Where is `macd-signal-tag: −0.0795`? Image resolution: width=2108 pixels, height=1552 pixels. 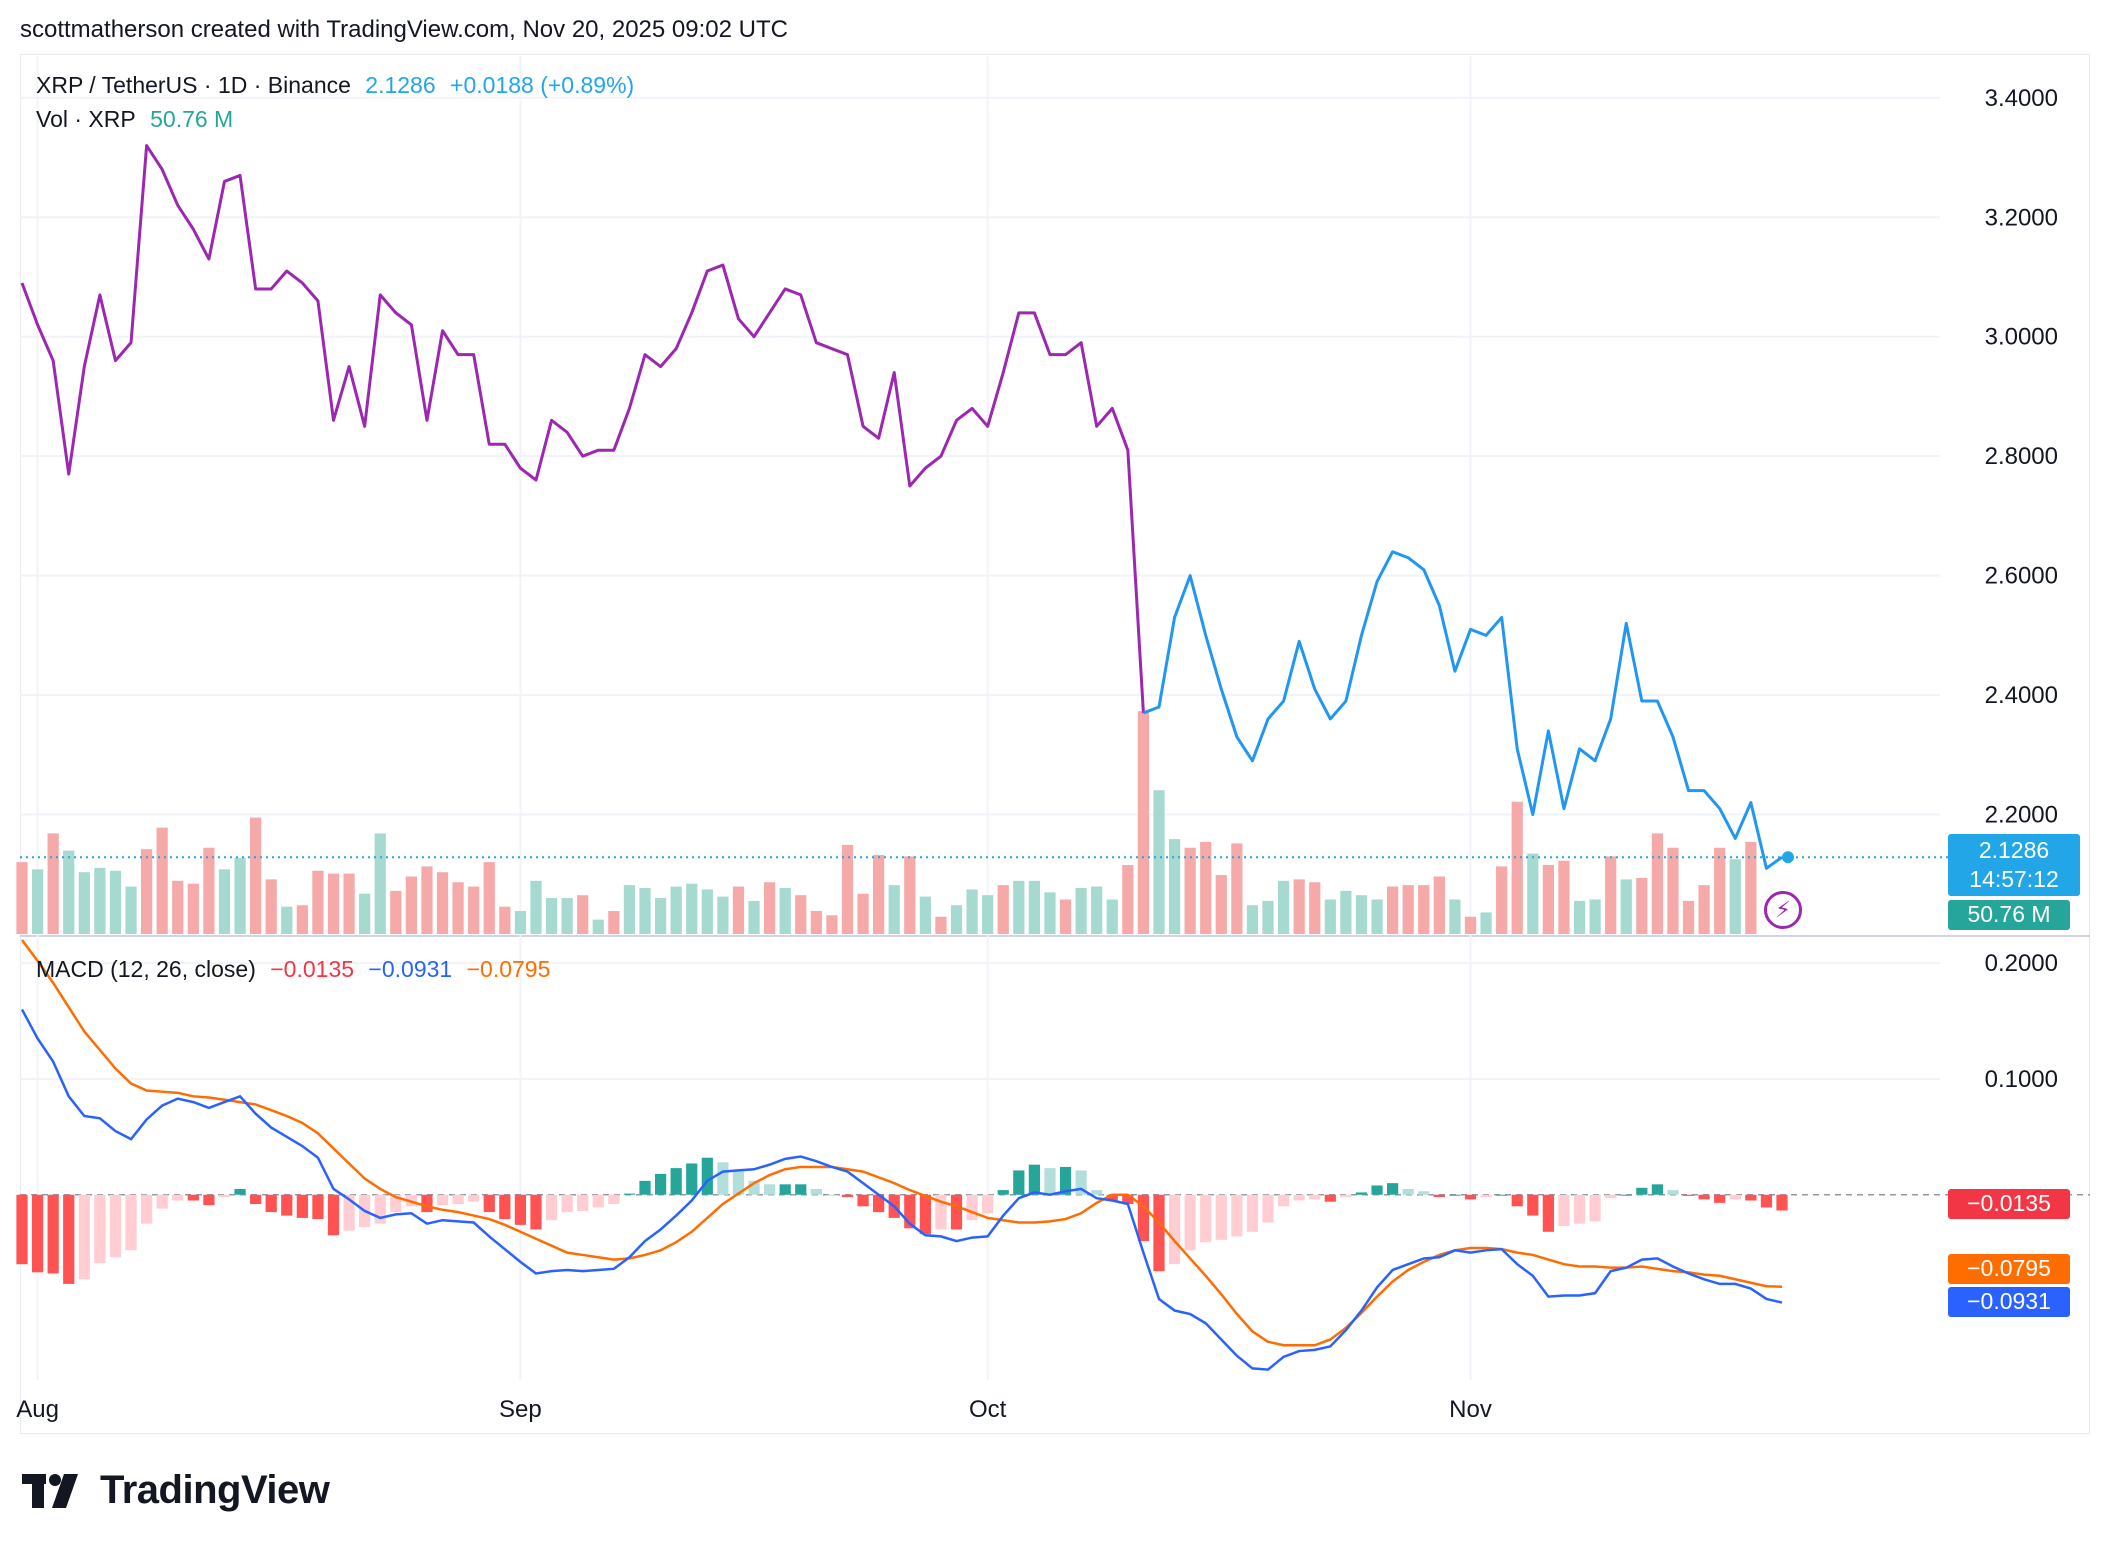 macd-signal-tag: −0.0795 is located at coordinates (2009, 1269).